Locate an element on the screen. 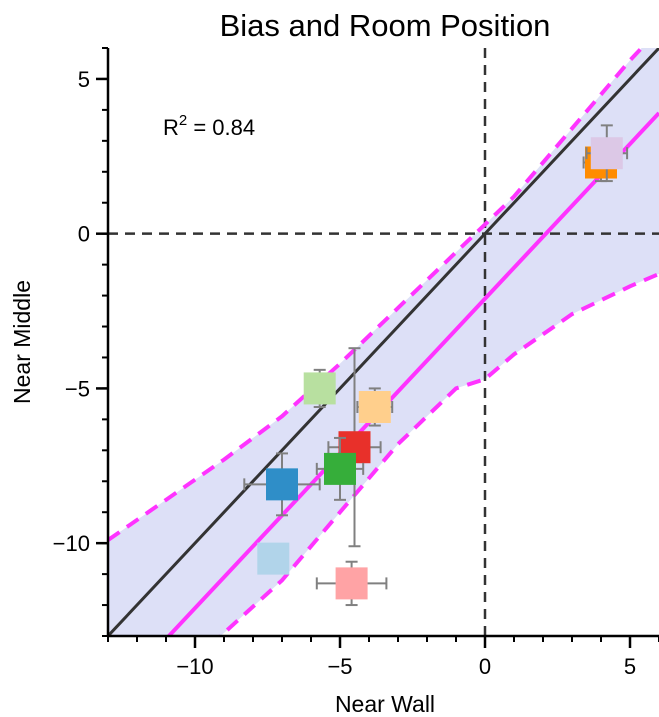 The width and height of the screenshot is (659, 717). r-squared-superscript: 2 is located at coordinates (183, 120).